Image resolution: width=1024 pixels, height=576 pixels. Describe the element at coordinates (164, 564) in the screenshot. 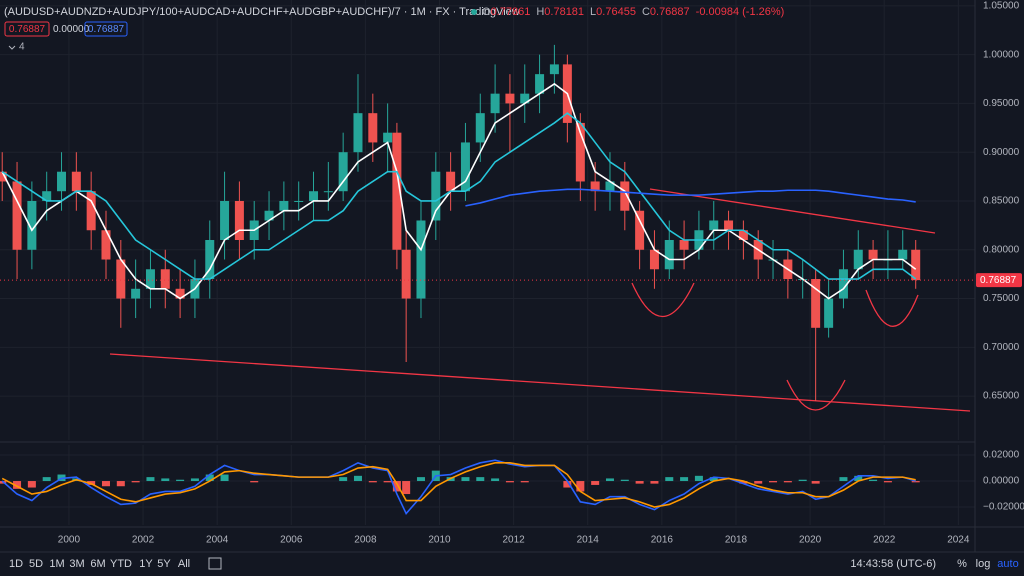

I see `range-button: 5Y` at that location.